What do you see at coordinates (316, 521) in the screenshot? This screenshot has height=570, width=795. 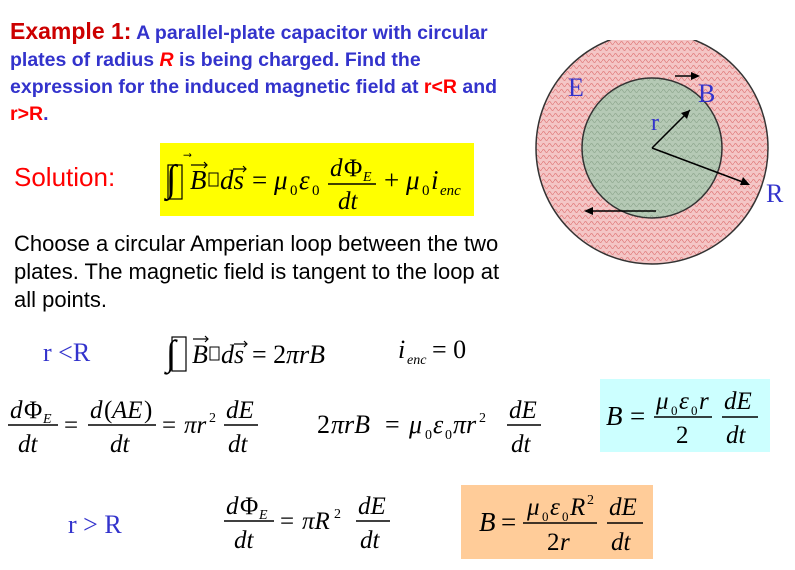 I see `svg-text: πR` at bounding box center [316, 521].